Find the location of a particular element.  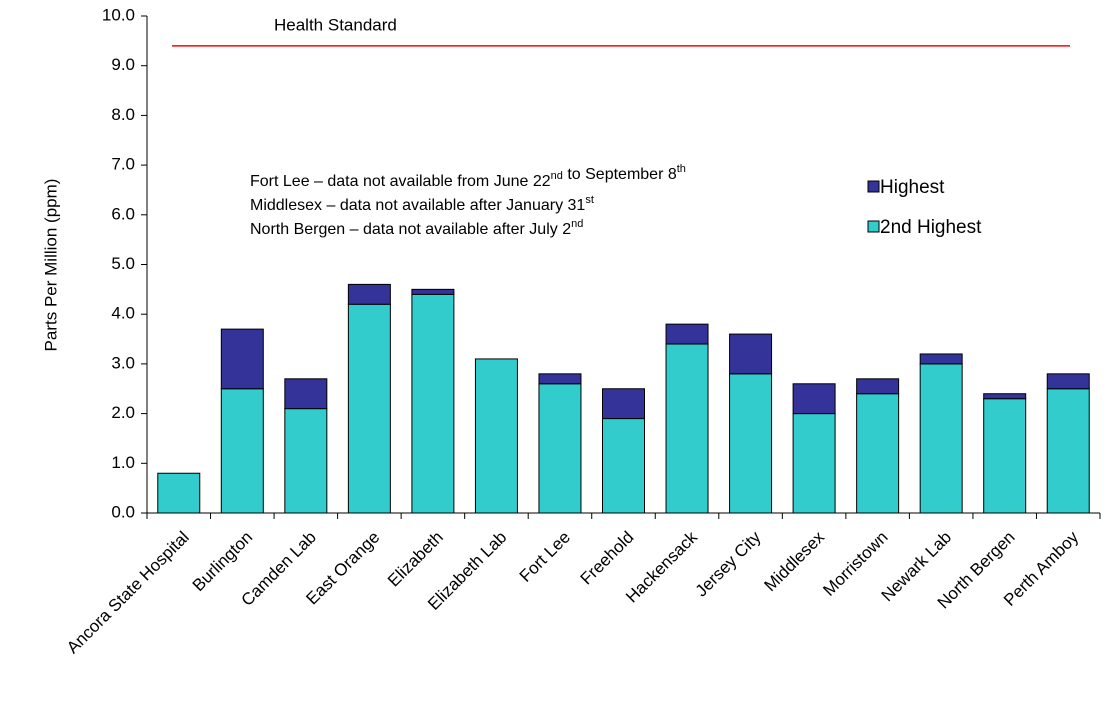

note-superscript: th is located at coordinates (681, 169).